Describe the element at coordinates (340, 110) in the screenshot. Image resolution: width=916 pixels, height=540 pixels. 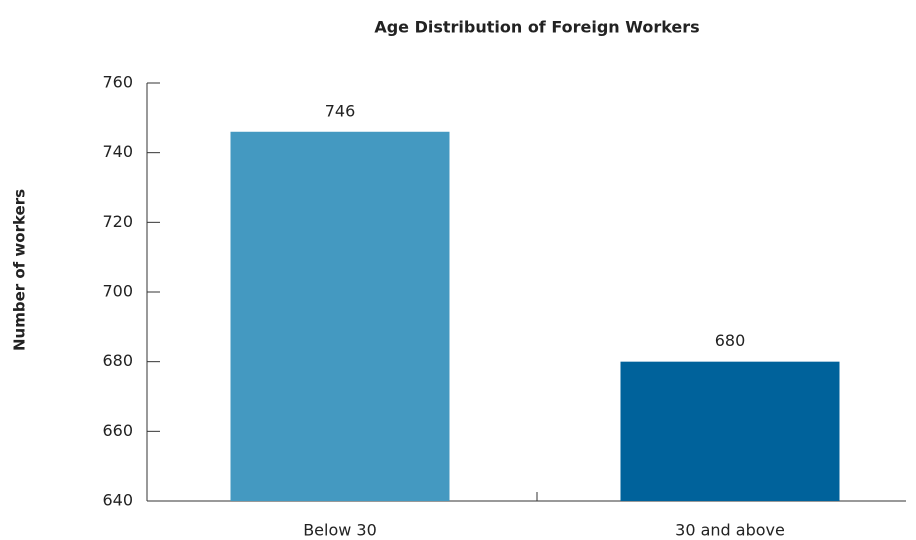
I see `data-label: 746` at that location.